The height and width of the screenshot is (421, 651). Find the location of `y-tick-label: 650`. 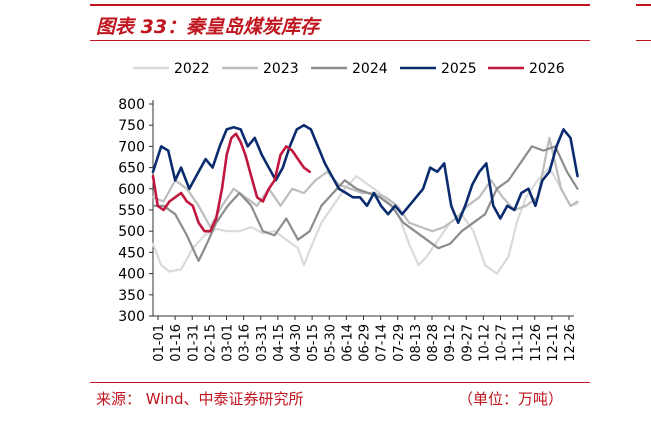

y-tick-label: 650 is located at coordinates (131, 169).